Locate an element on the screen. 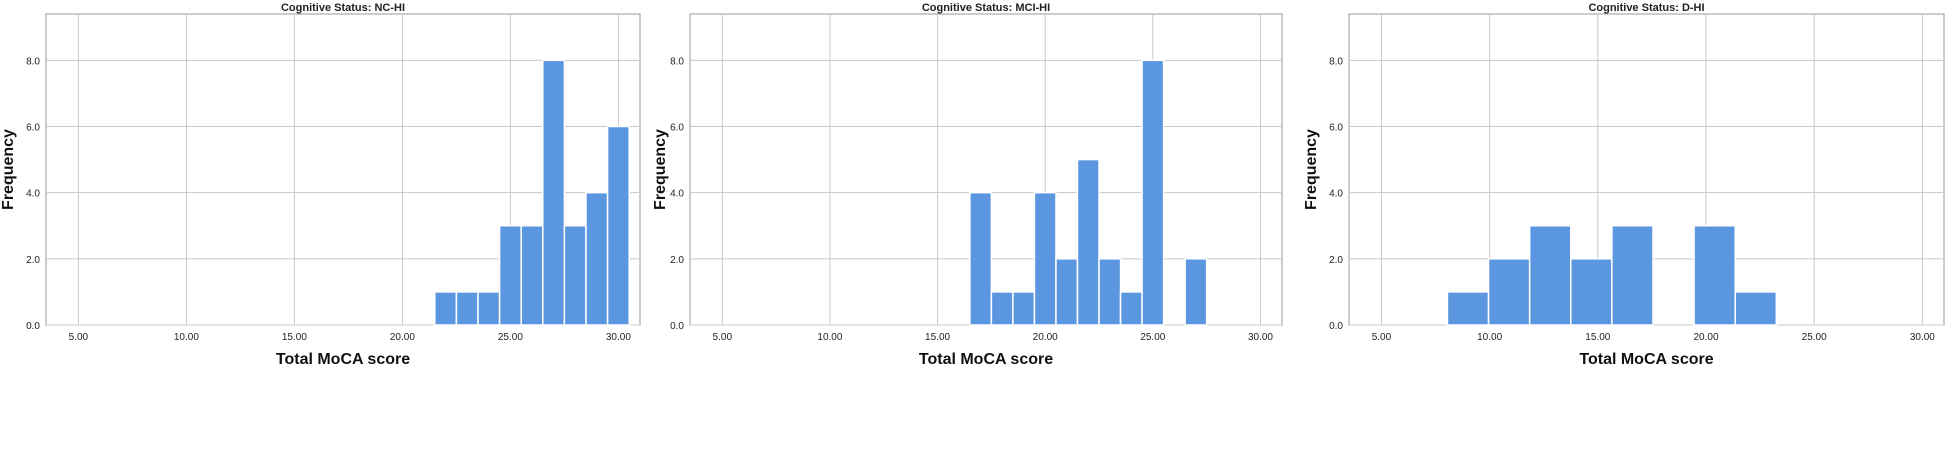 The image size is (1955, 455). chart-title: Cognitive Status: D-HI is located at coordinates (1646, 8).